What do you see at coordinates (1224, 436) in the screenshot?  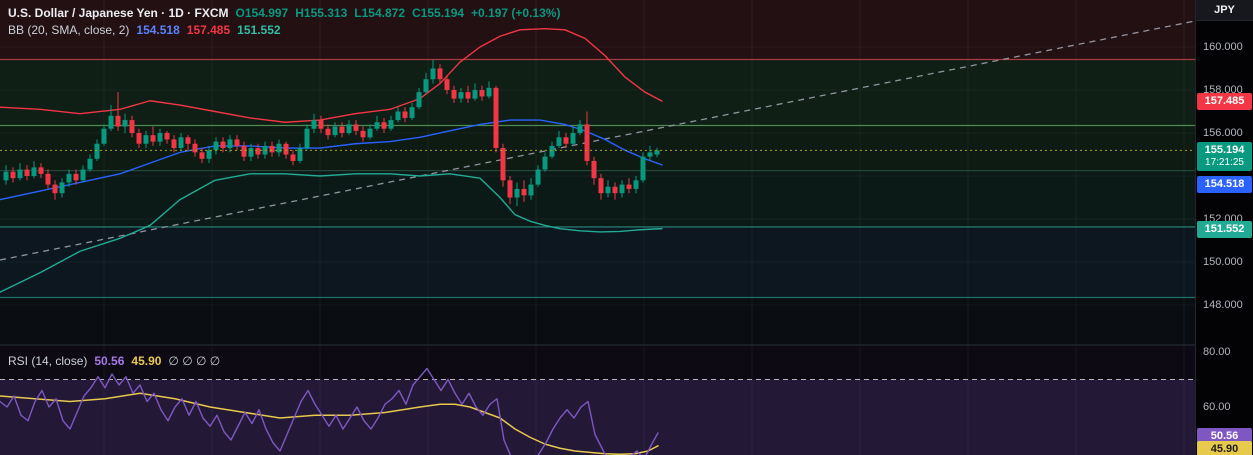 I see `rsi-value-badge: 50.56` at bounding box center [1224, 436].